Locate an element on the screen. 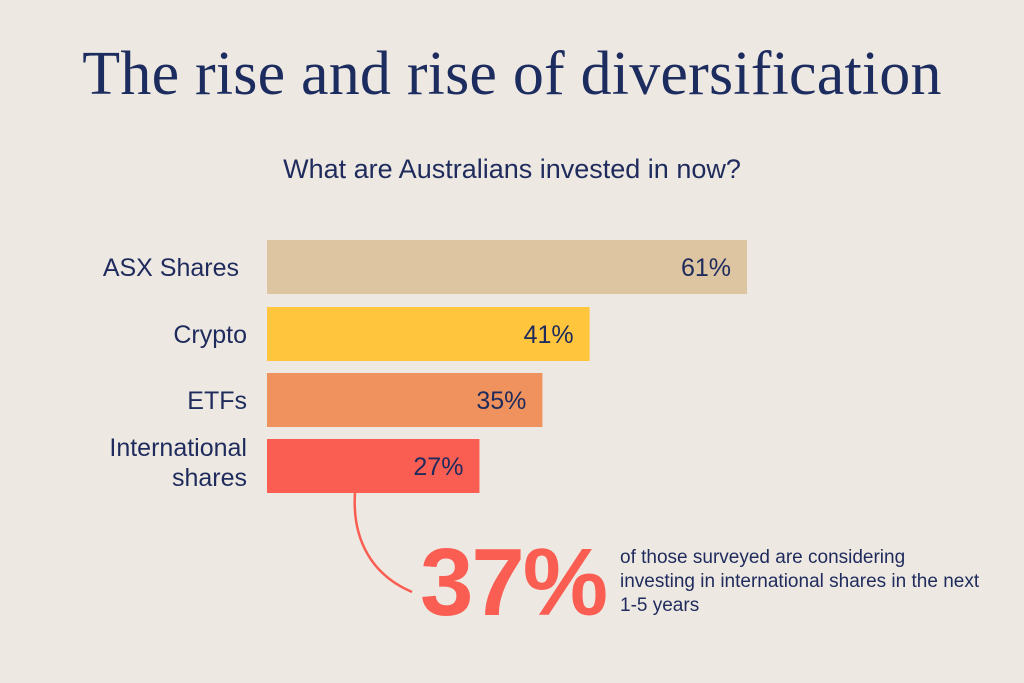  bar-value-label: 27% is located at coordinates (438, 467).